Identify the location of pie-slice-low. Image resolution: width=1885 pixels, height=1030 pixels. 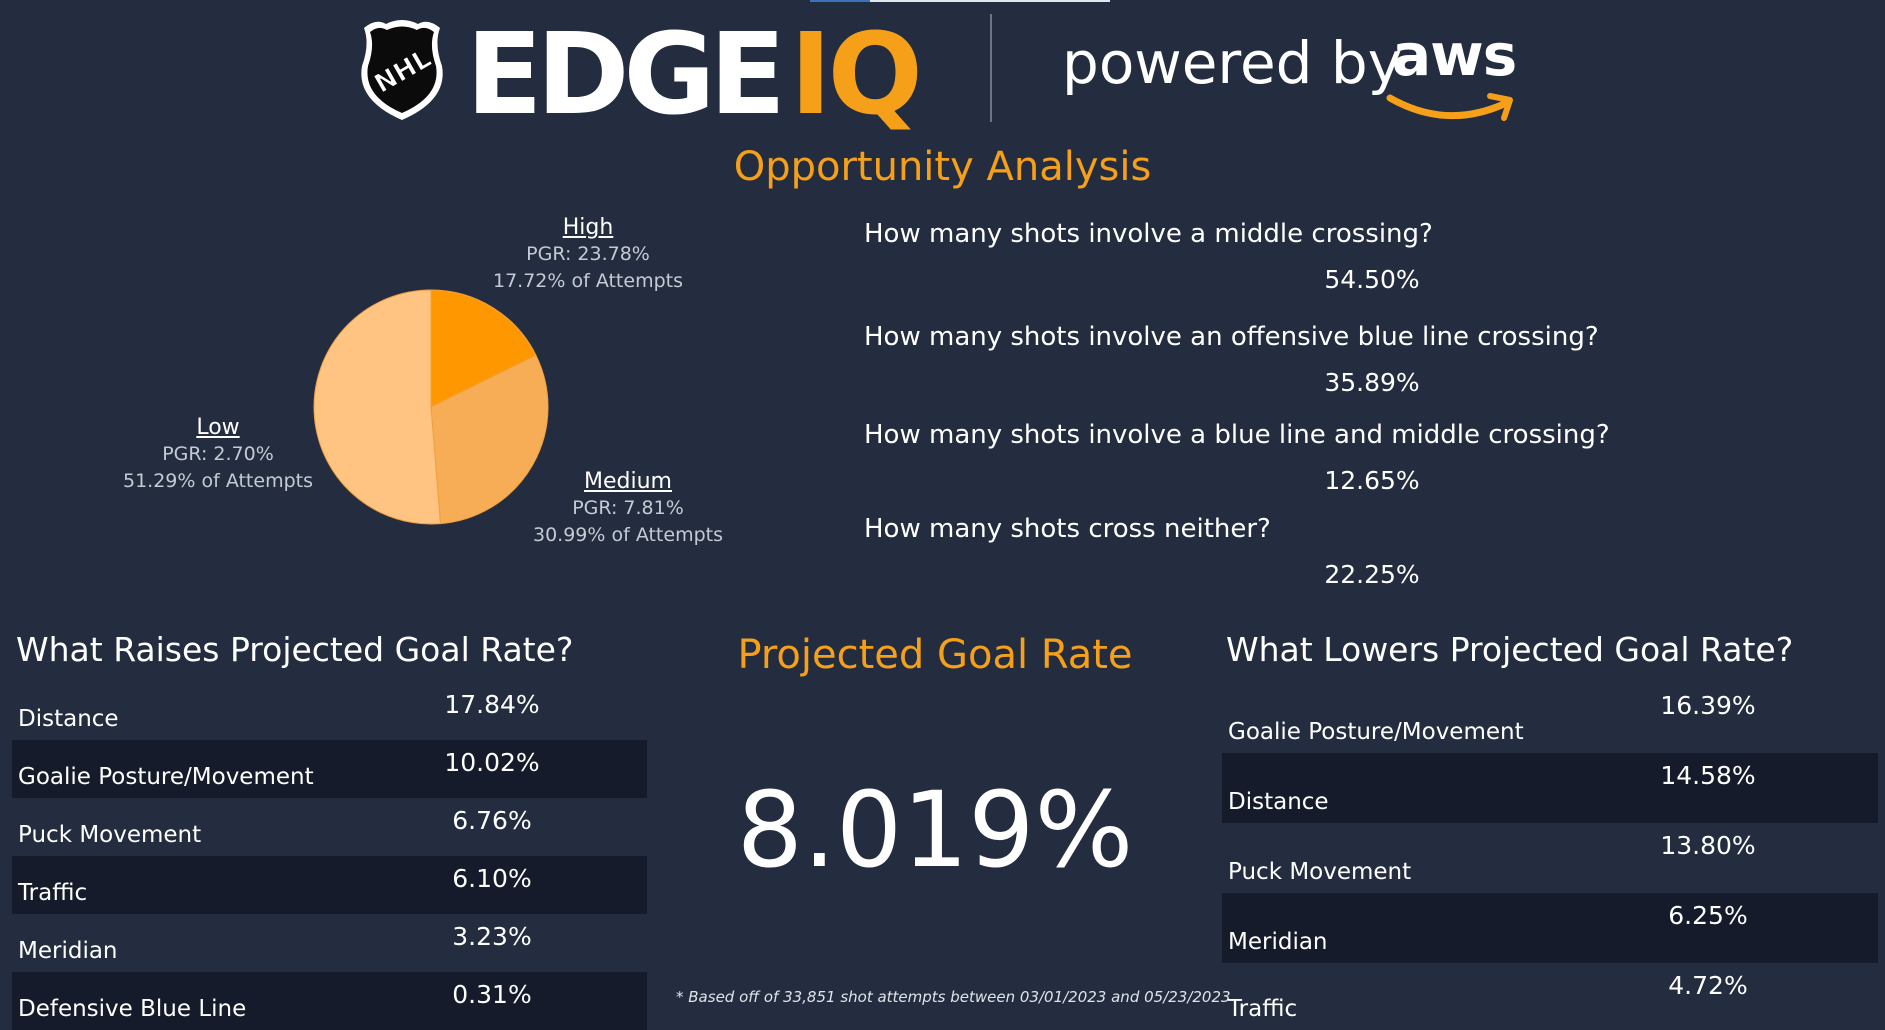
(377, 407).